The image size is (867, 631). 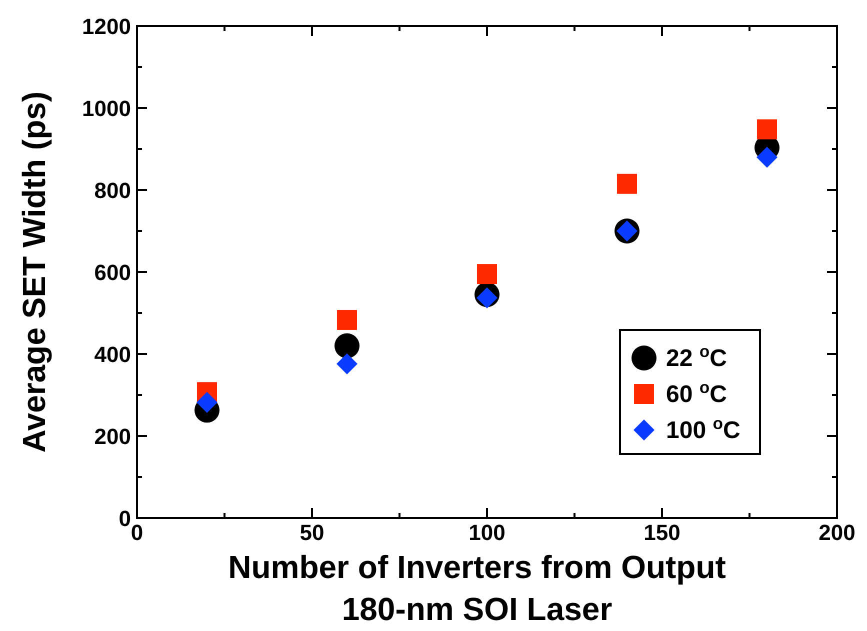 I want to click on x-tick-label: 50, so click(x=312, y=532).